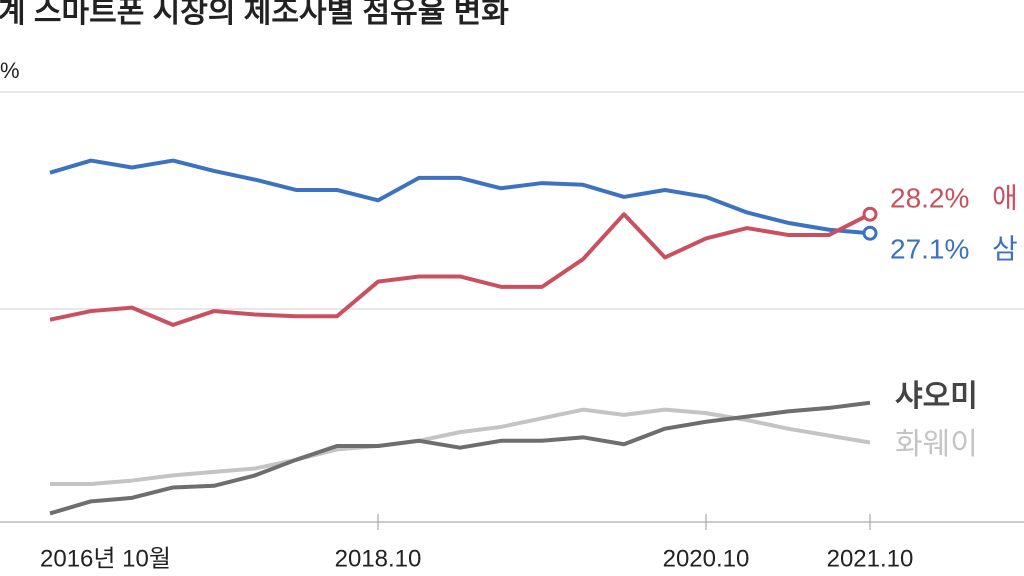 The image size is (1024, 576). I want to click on x-tick-label: 2020.10, so click(706, 558).